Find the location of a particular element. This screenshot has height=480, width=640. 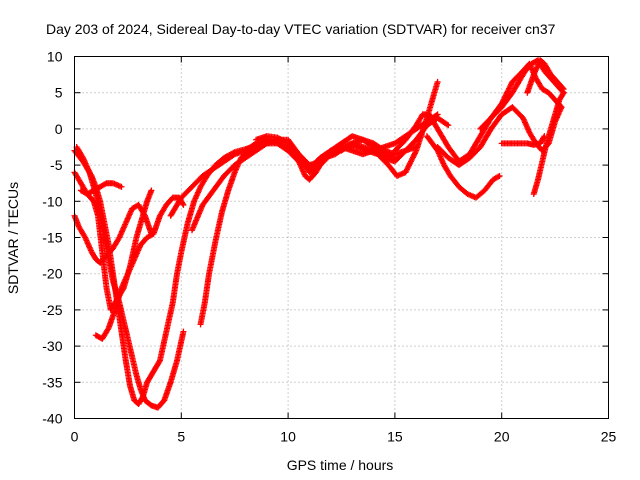

x-axis-title: GPS time / hours is located at coordinates (340, 465).